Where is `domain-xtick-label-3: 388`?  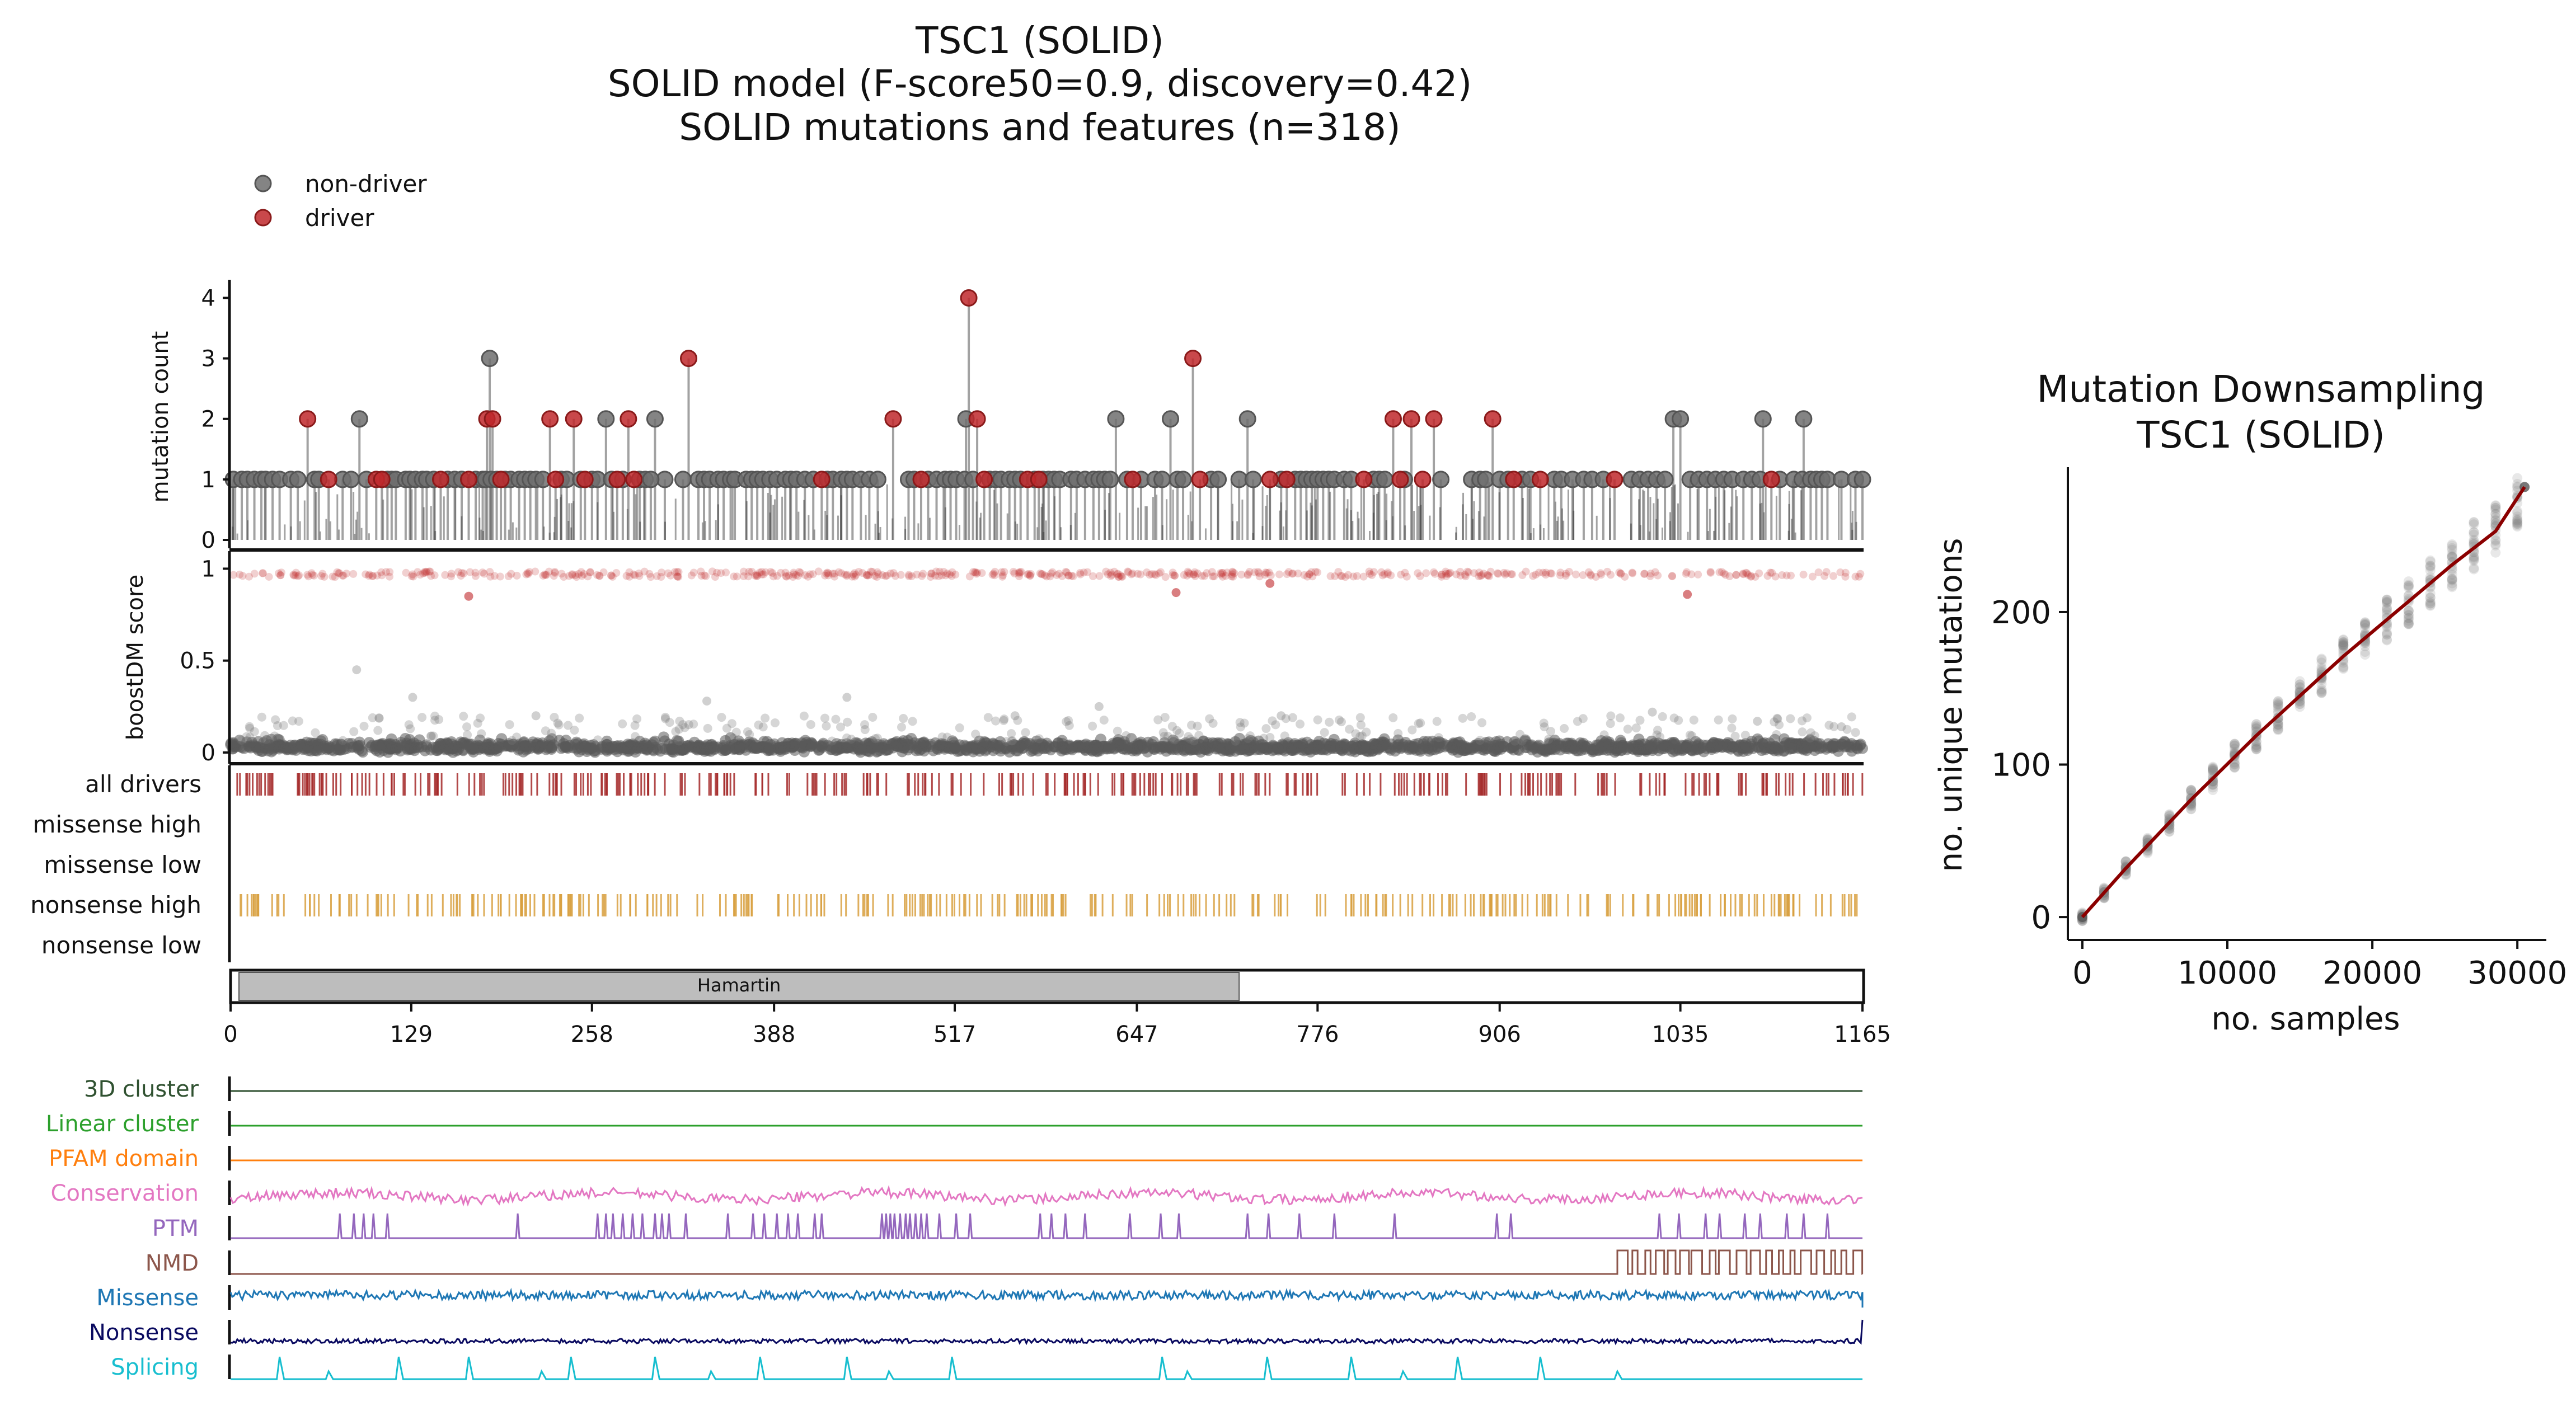 domain-xtick-label-3: 388 is located at coordinates (774, 1034).